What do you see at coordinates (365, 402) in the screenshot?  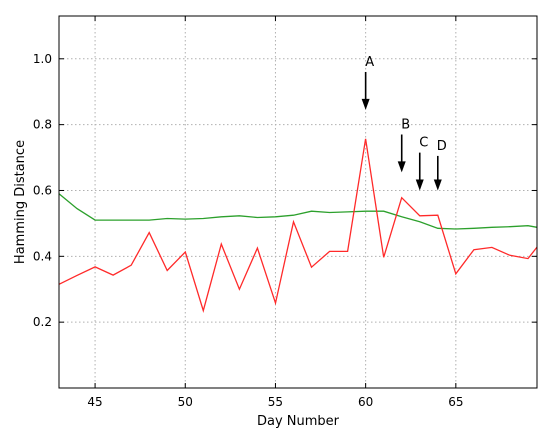 I see `x-tick-label: 60` at bounding box center [365, 402].